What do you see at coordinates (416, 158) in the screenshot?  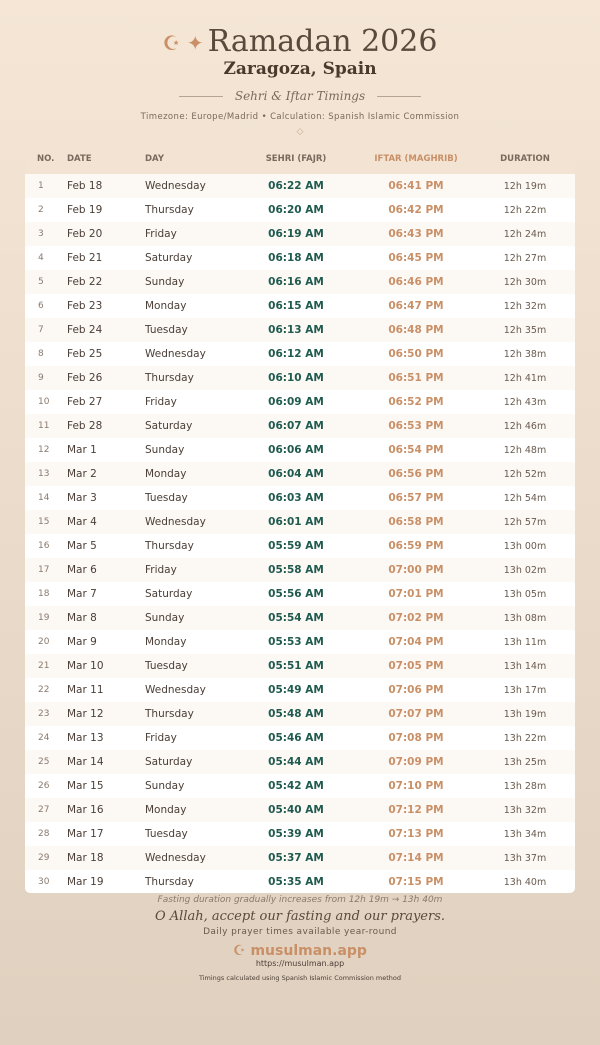 I see `col-iftar: IFTAR (MAGHRIB)` at bounding box center [416, 158].